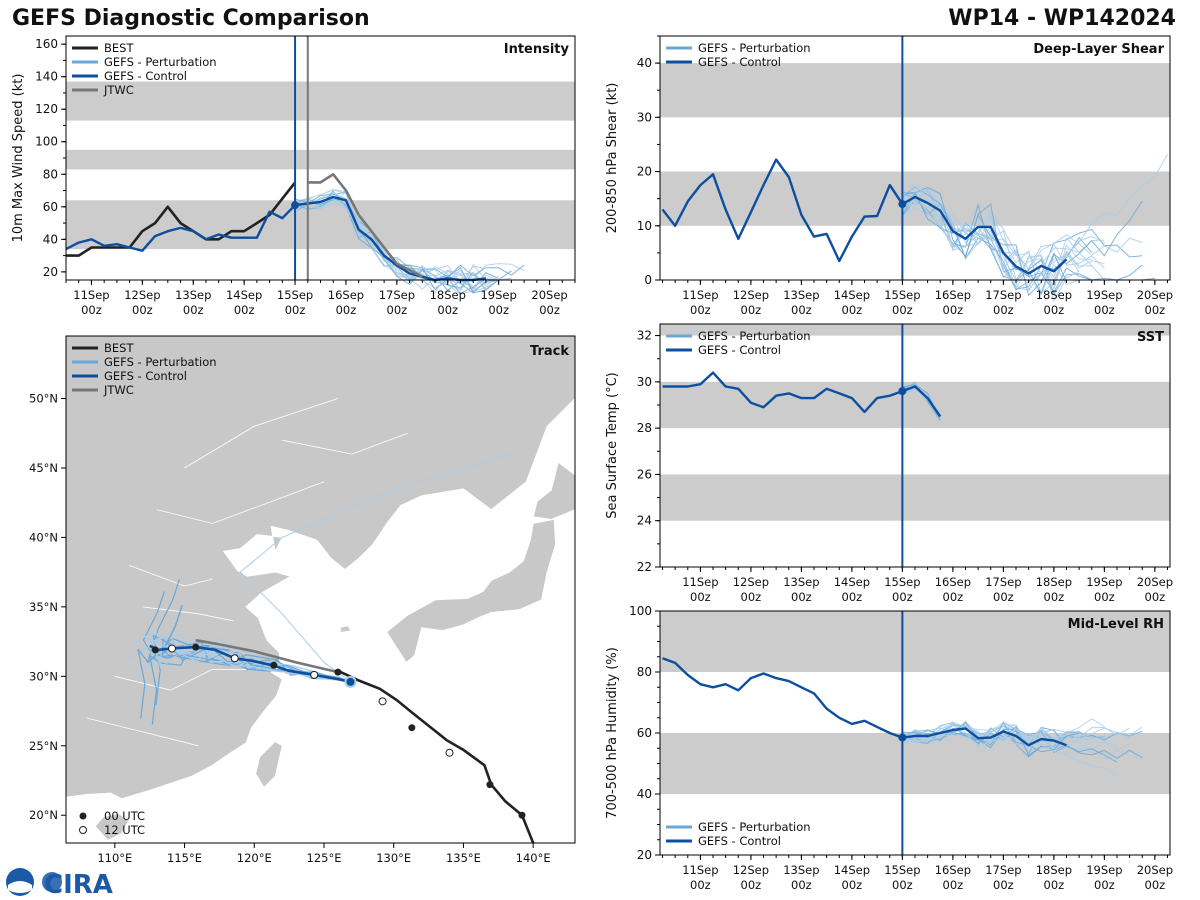 The width and height of the screenshot is (1200, 900). Describe the element at coordinates (246, 637) in the screenshot. I see `perturbation-track` at that location.